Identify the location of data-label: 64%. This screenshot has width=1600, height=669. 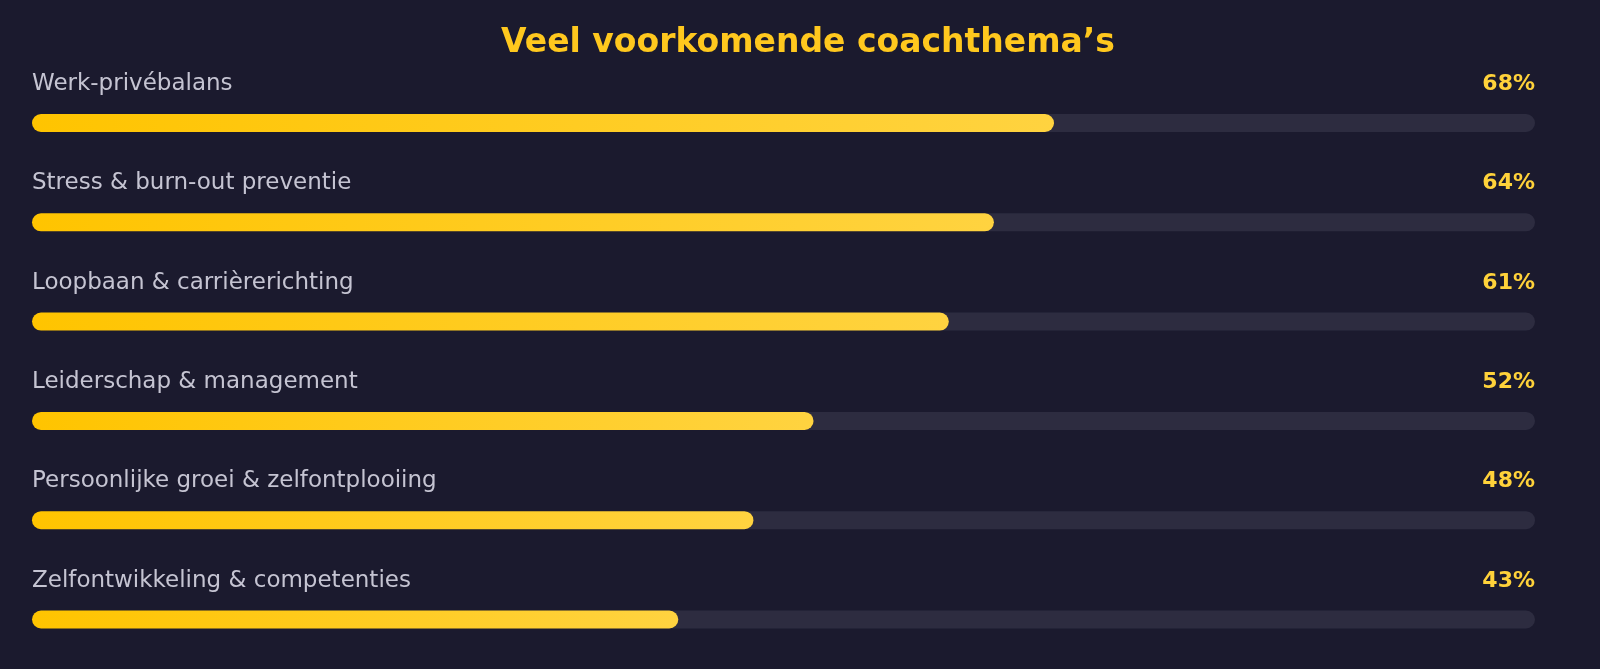
(1508, 182).